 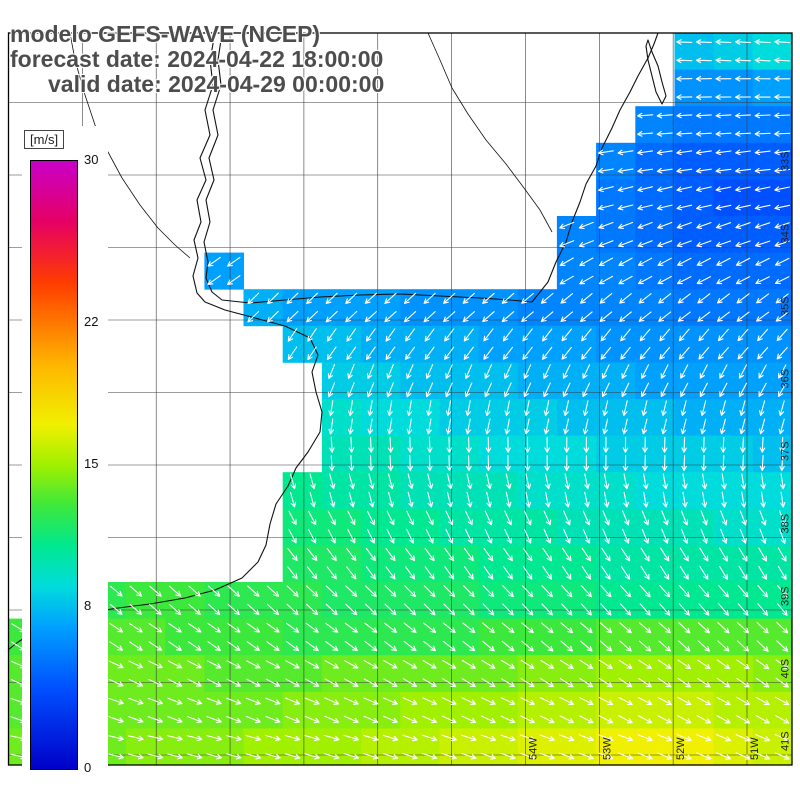 I want to click on inland-border-west, so click(x=130, y=145).